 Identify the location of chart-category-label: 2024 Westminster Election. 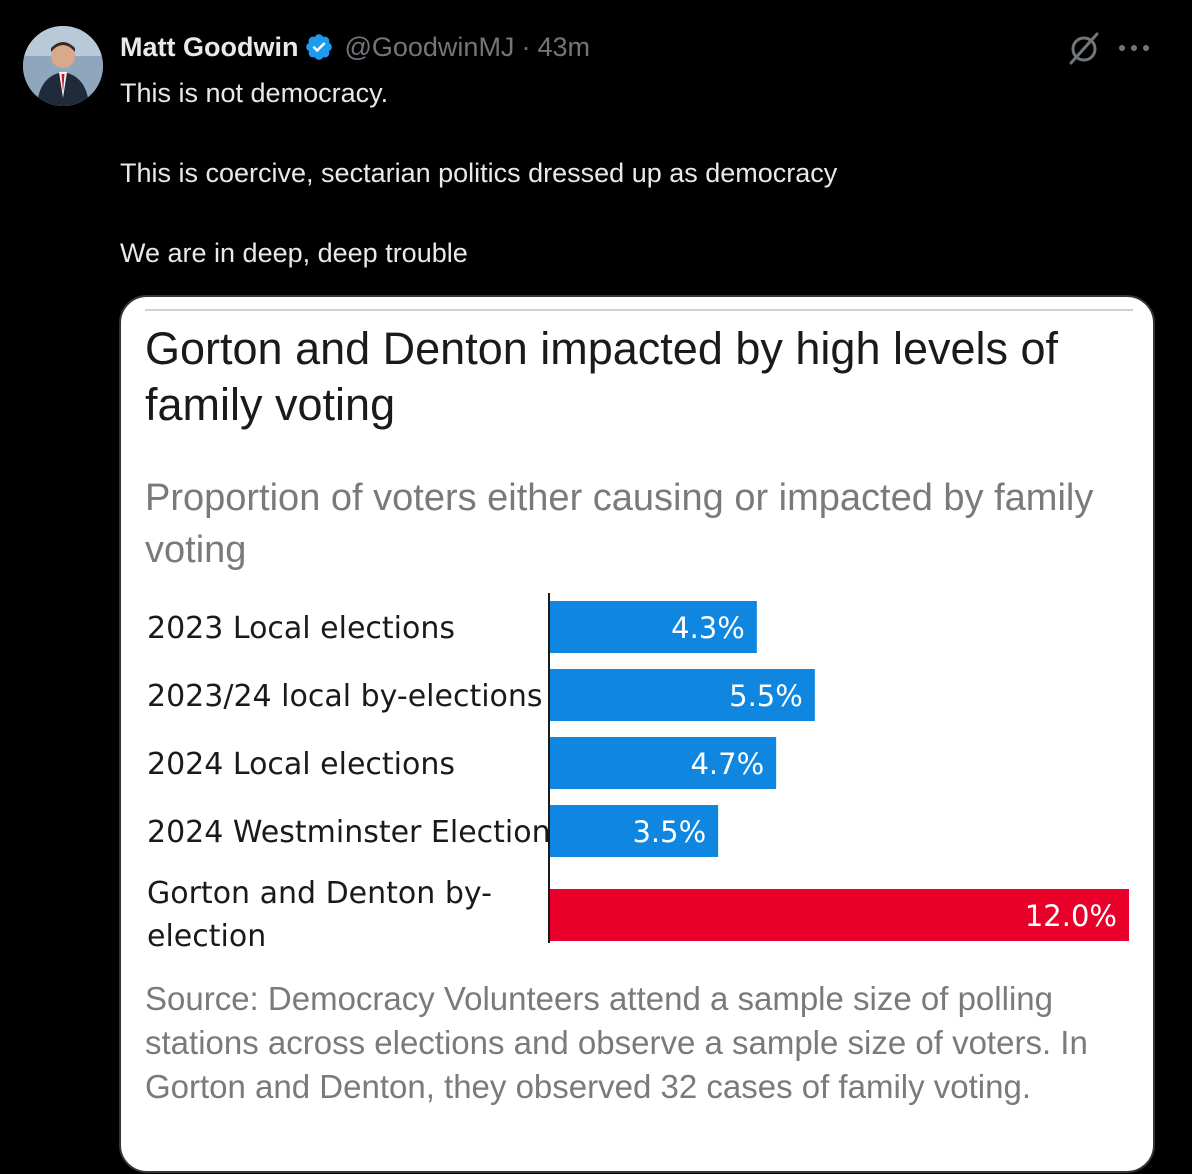
(349, 832).